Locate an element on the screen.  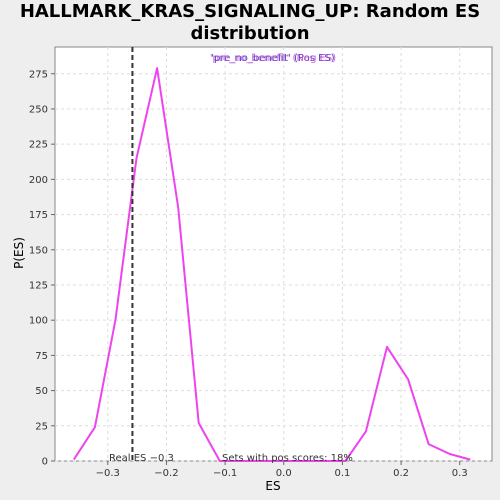
y-tick-label: 75 is located at coordinates (41, 356).